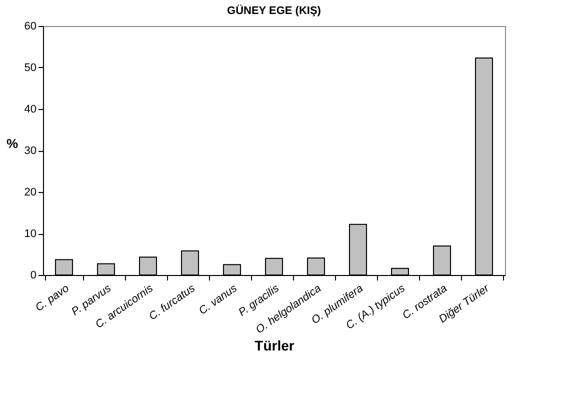 Image resolution: width=568 pixels, height=412 pixels. What do you see at coordinates (12, 143) in the screenshot?
I see `y-axis-title: %` at bounding box center [12, 143].